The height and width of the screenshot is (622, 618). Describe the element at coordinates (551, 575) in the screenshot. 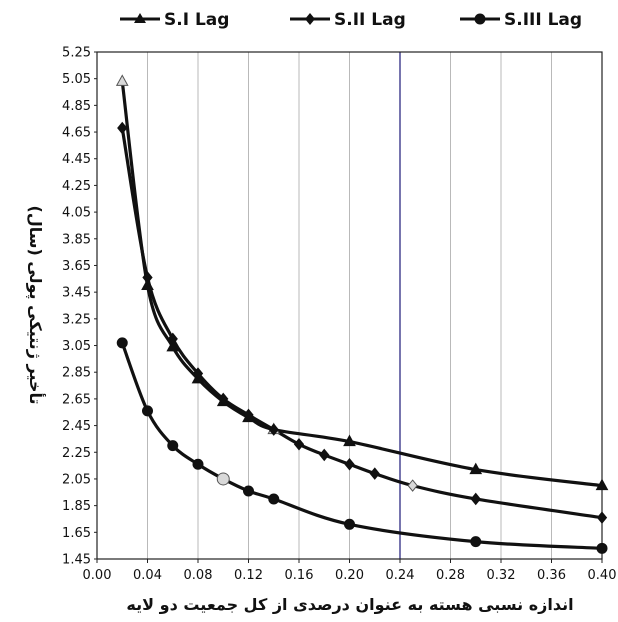

I see `x-tick-label: 0.36` at that location.